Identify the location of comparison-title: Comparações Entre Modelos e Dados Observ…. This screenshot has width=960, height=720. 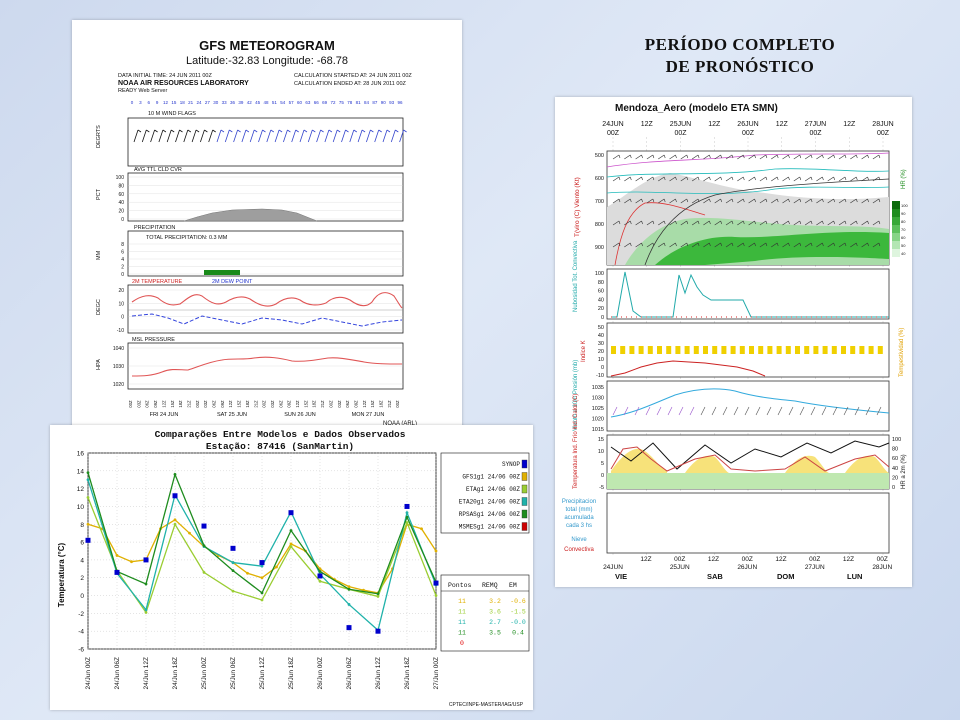
(280, 434).